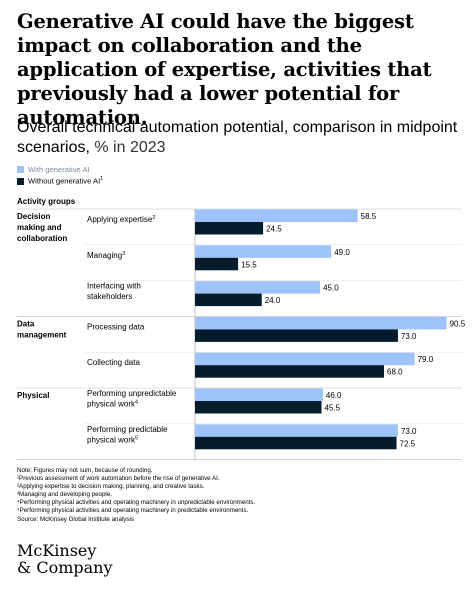 This screenshot has height=592, width=474. I want to click on group-label-line: Data, so click(26, 323).